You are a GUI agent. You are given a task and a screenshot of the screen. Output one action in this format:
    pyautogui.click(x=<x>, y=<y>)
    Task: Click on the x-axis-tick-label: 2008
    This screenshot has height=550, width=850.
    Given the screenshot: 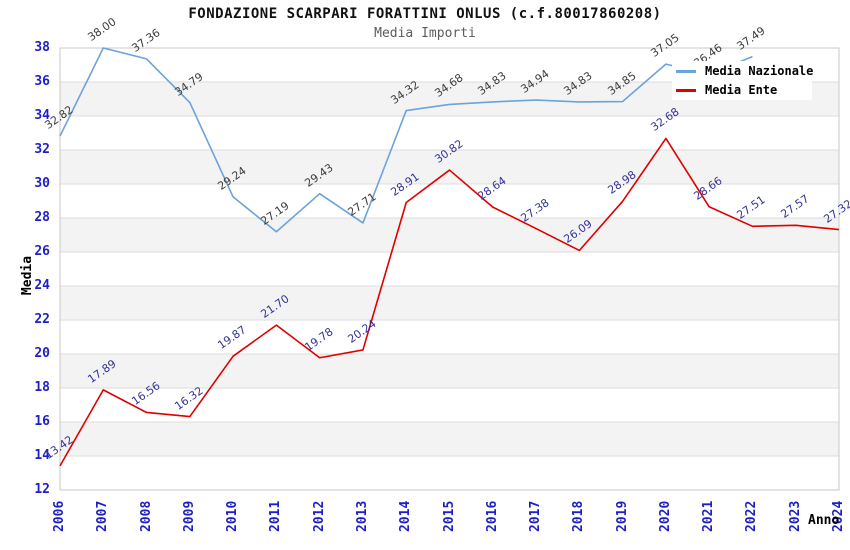 What is the action you would take?
    pyautogui.click(x=146, y=516)
    